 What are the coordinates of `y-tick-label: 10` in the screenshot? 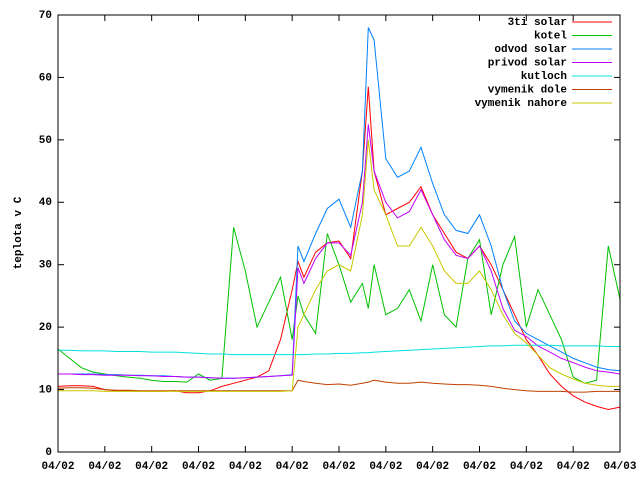 It's located at (45, 390).